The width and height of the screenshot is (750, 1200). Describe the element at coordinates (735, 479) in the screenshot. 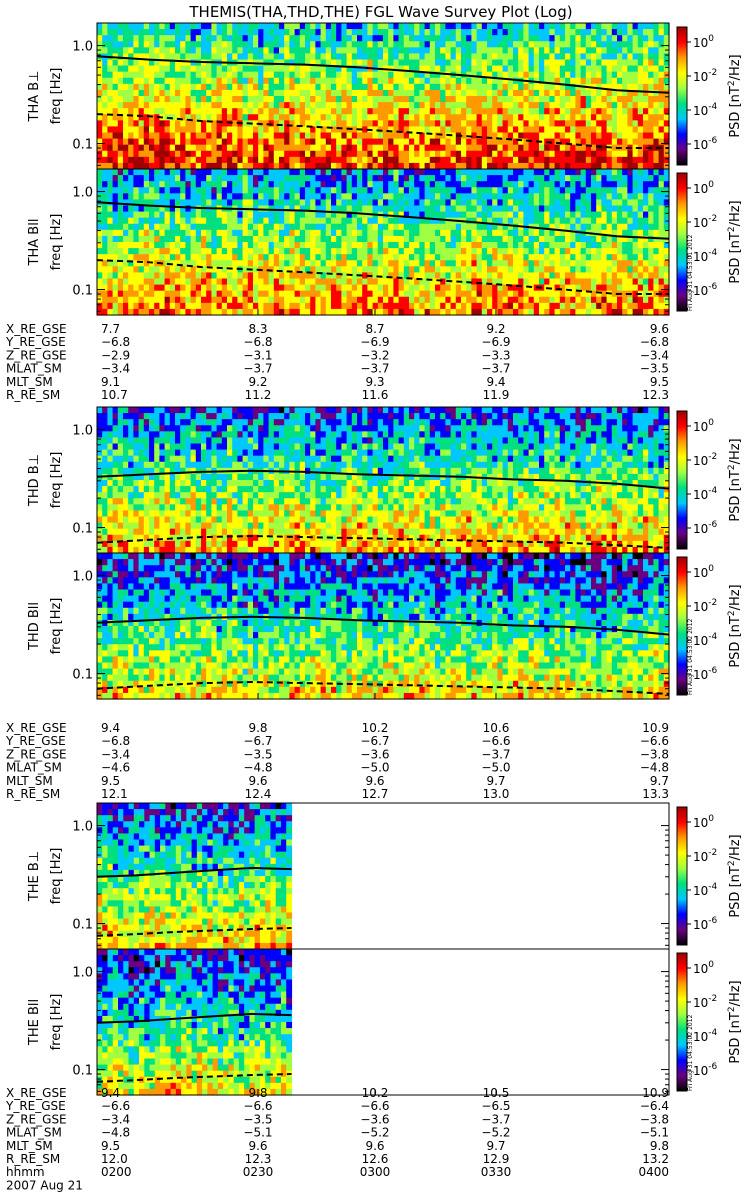

I see `colorbar-label: PSD [nT2/Hz]` at that location.